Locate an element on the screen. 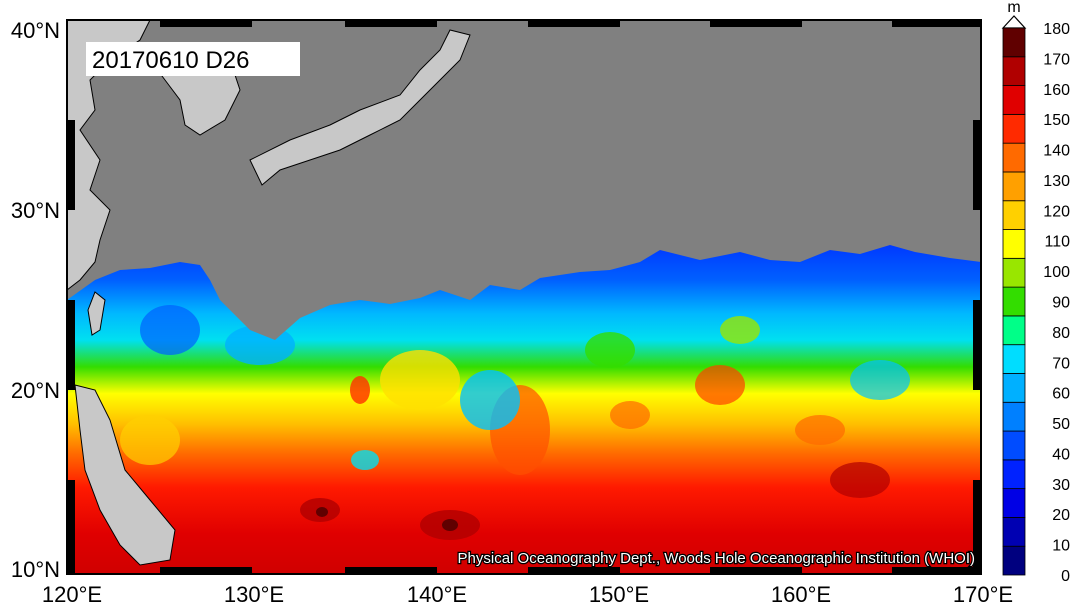 The image size is (1072, 606). colorbar-tick-label: 50 is located at coordinates (1061, 424).